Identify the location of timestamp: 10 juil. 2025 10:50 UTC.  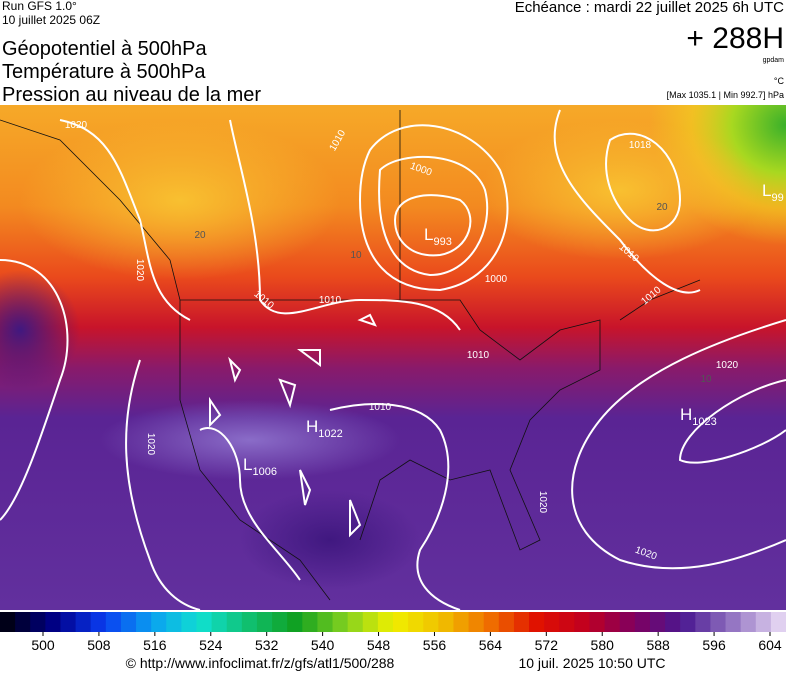
(591, 663).